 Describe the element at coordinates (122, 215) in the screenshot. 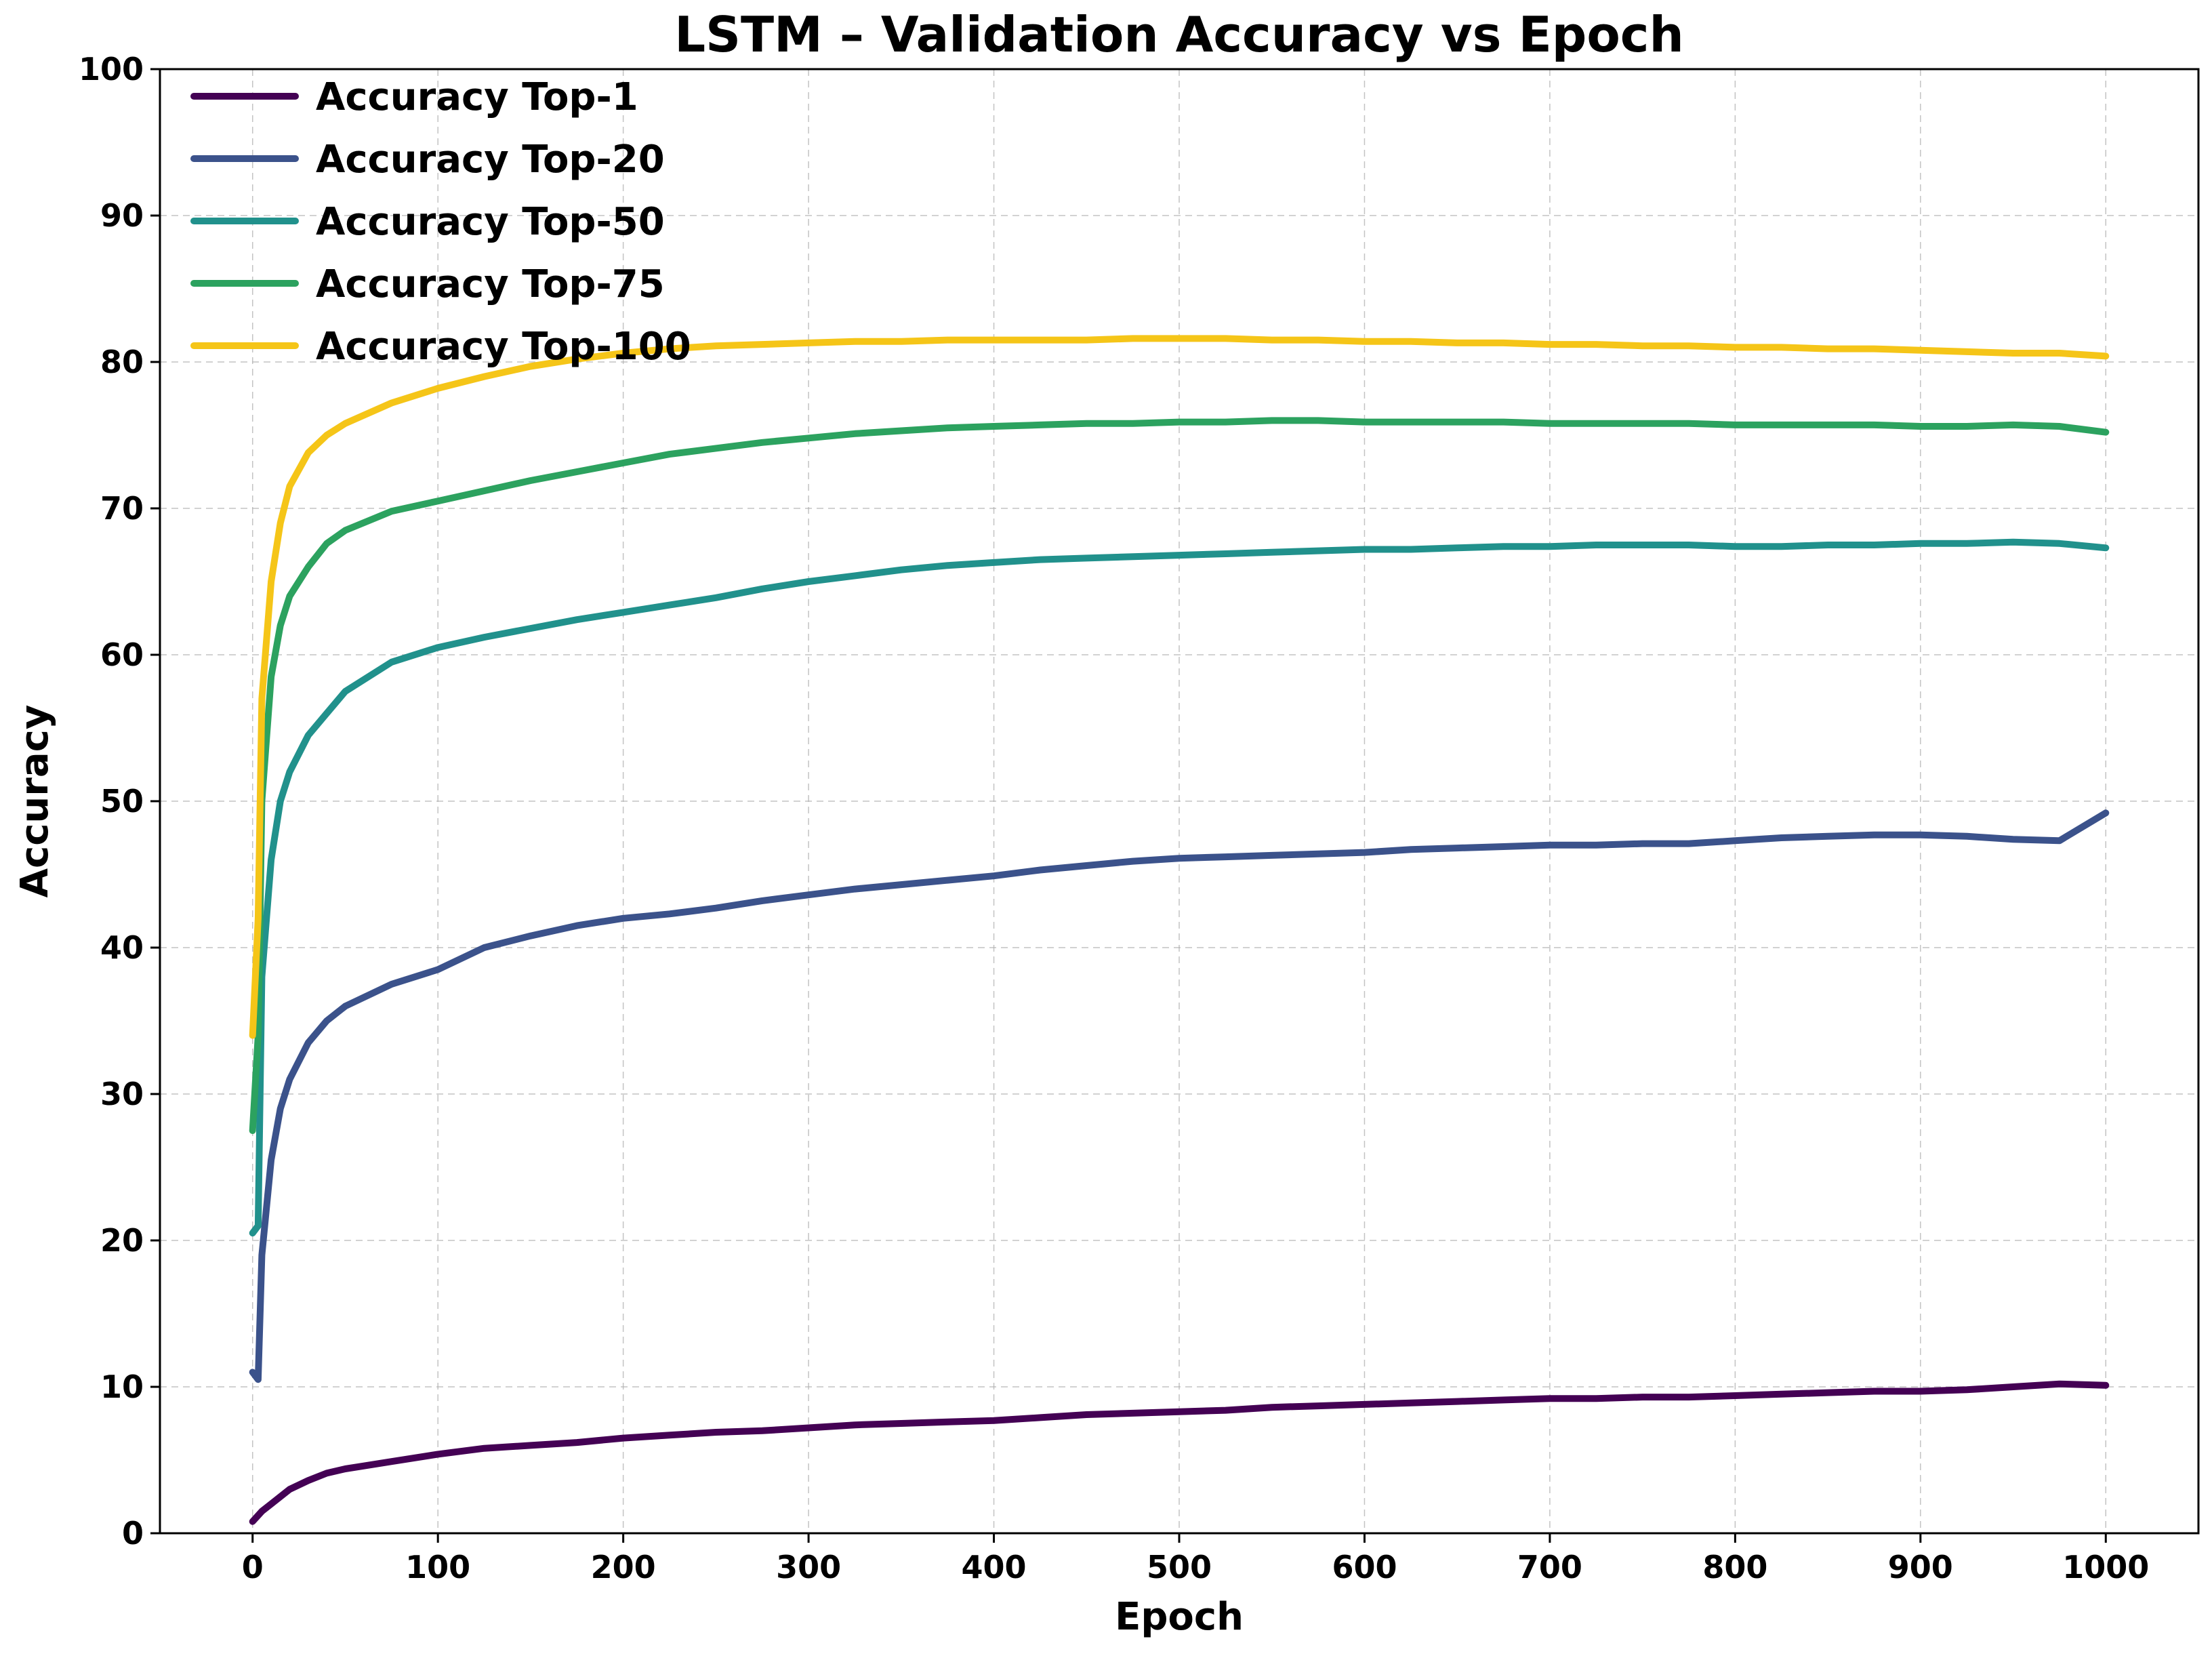

I see `y-tick-label: 90` at that location.